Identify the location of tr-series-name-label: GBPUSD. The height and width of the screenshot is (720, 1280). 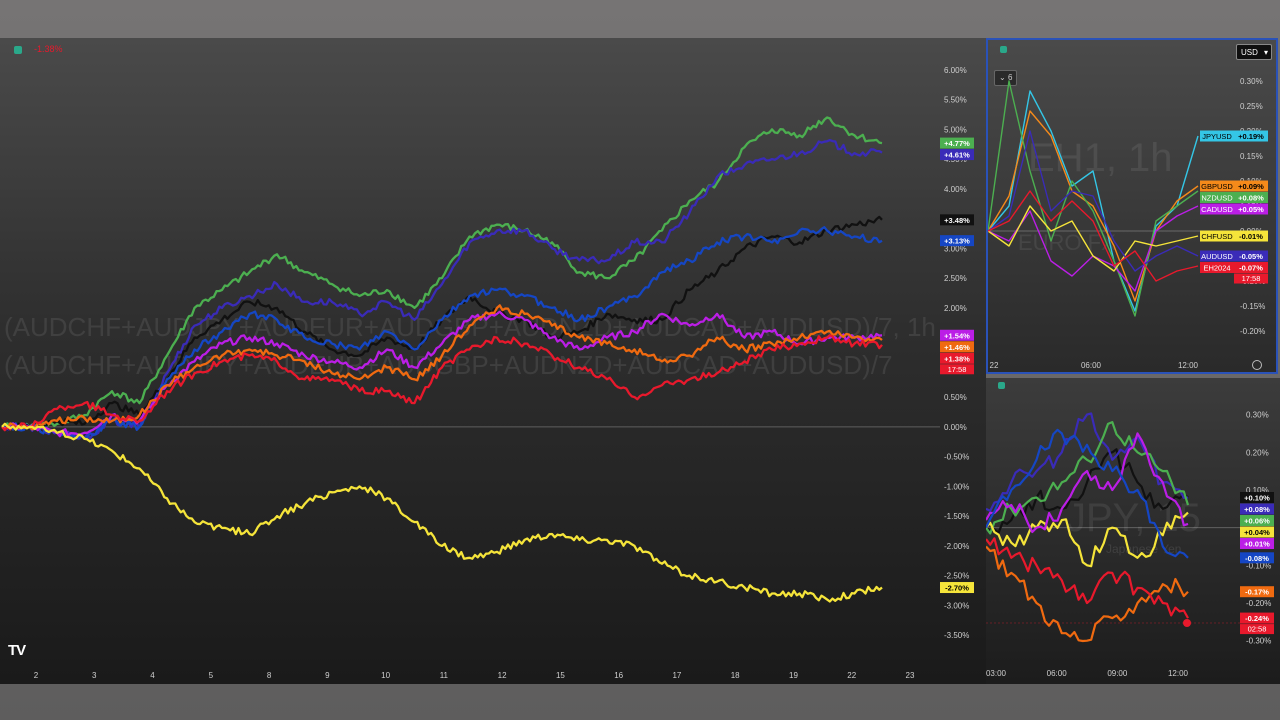
(1217, 186).